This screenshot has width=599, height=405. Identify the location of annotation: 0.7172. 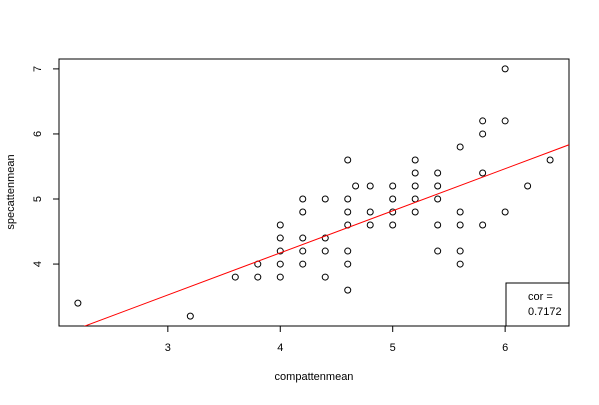
(545, 312).